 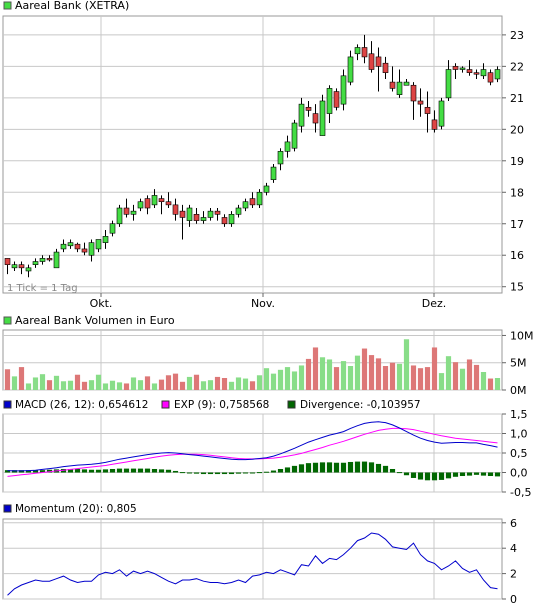 I want to click on y-tick-label: 1,0, so click(x=519, y=434).